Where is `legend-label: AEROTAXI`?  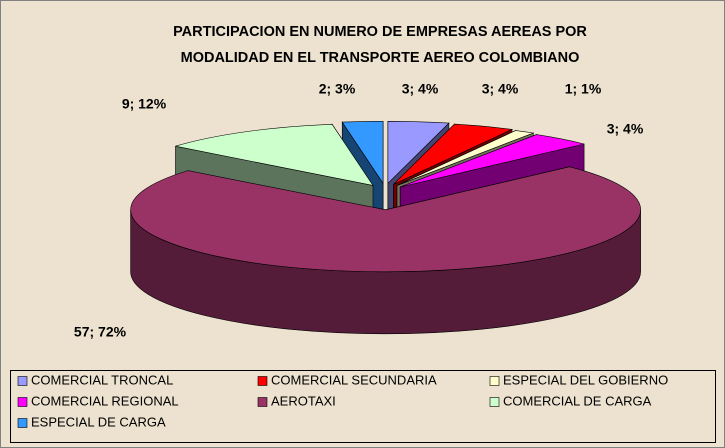
legend-label: AEROTAXI is located at coordinates (303, 400).